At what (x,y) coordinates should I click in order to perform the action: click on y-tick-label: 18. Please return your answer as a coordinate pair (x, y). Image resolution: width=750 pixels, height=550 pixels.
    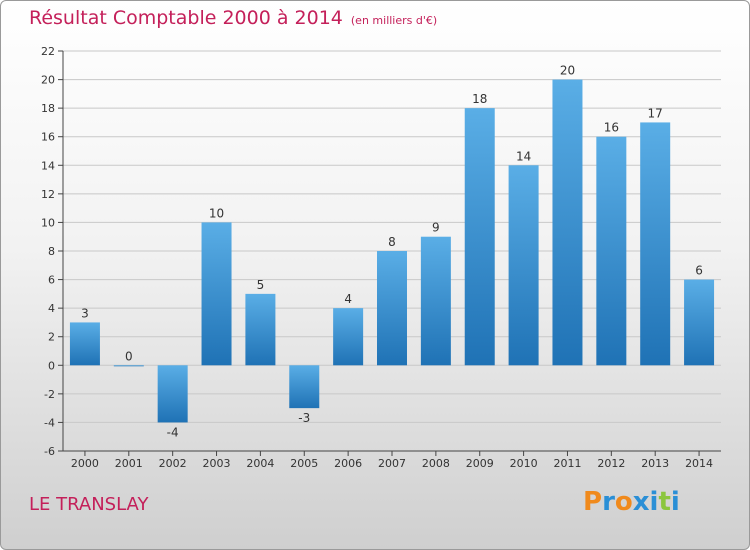
    Looking at the image, I should click on (48, 108).